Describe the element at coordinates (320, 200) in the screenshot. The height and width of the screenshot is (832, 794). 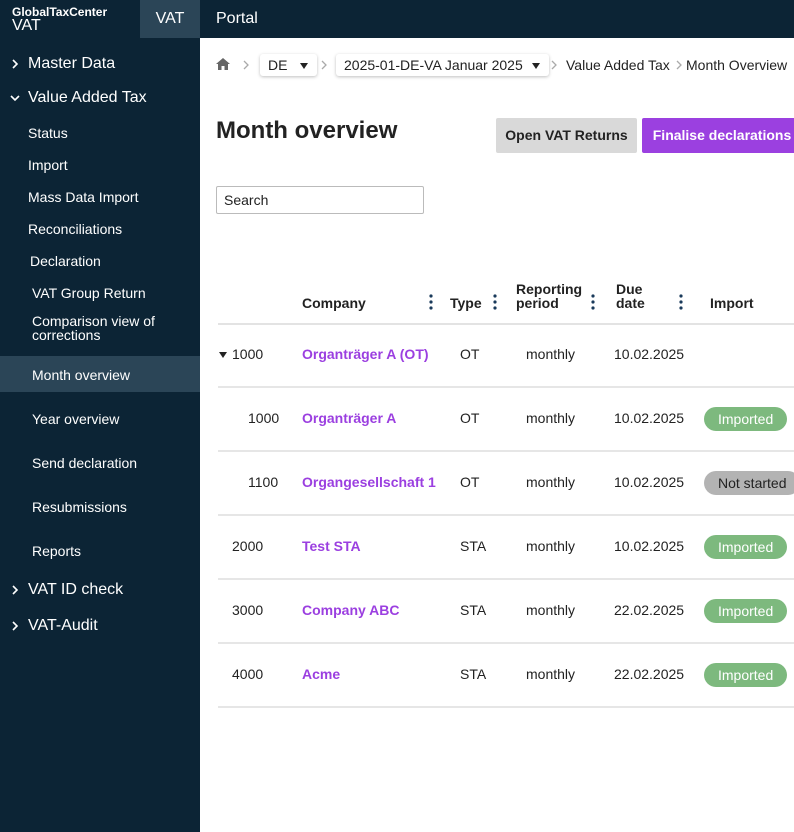
I see `search-input: Search` at that location.